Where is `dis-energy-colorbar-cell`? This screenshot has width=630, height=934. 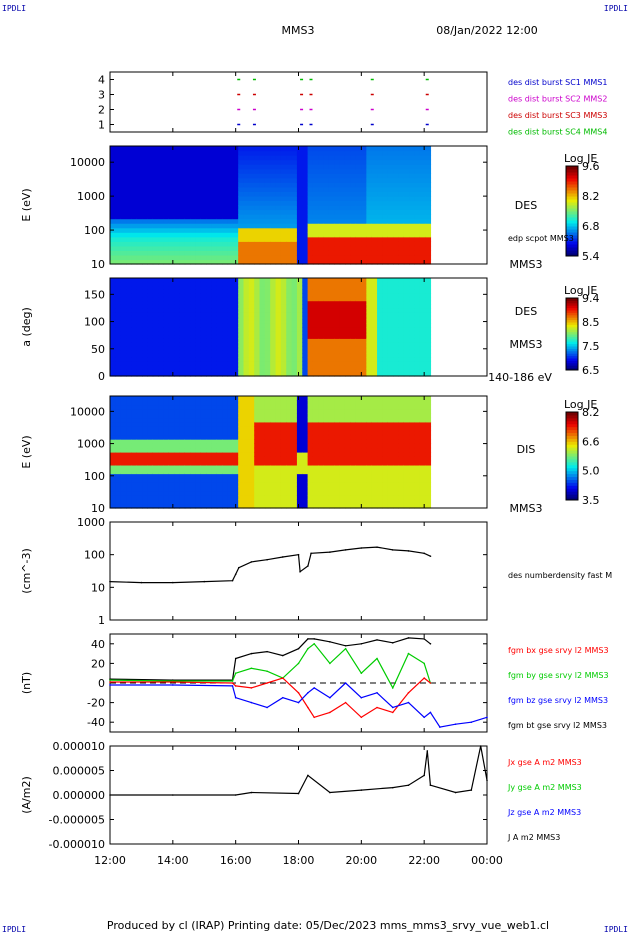 dis-energy-colorbar-cell is located at coordinates (572, 440).